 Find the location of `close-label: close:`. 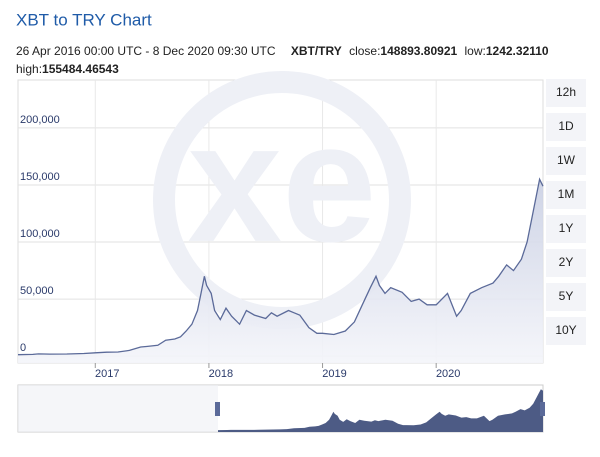

close-label: close: is located at coordinates (364, 51).